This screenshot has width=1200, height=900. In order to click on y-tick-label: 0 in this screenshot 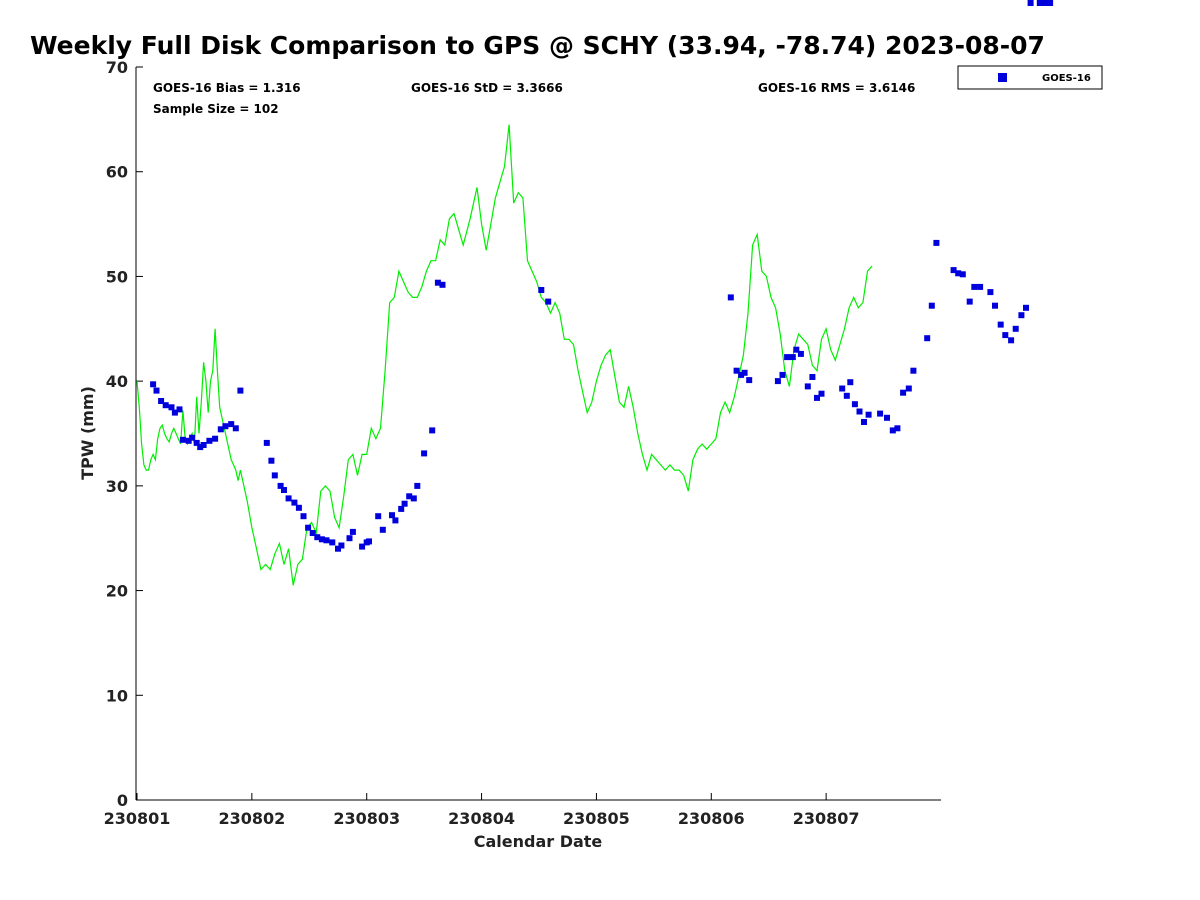, I will do `click(122, 800)`.